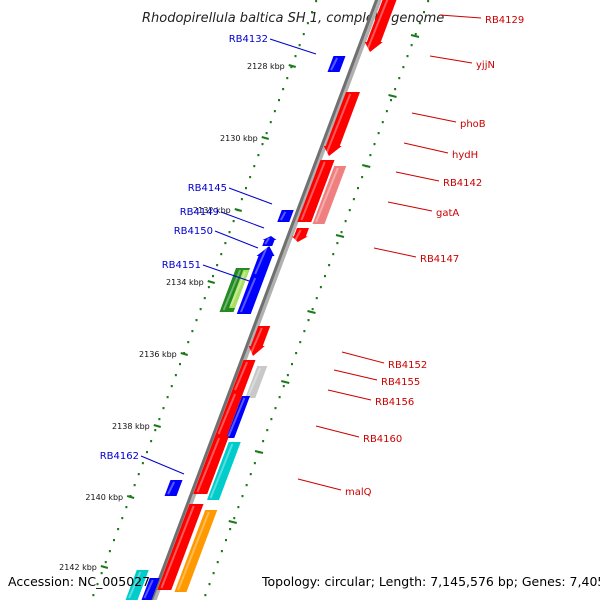  I want to click on label-RB4155: RB4155, so click(400, 382).